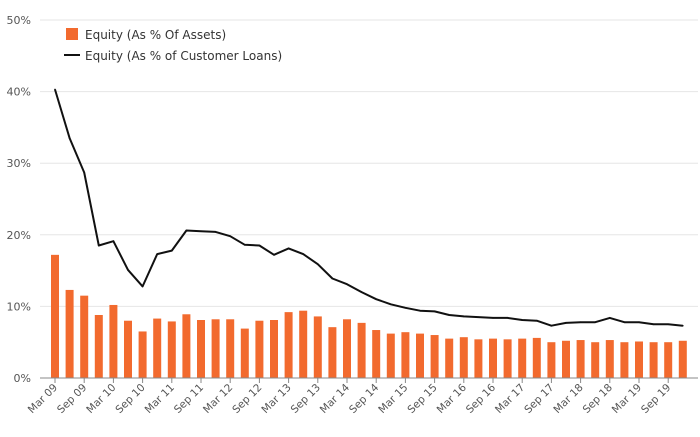  I want to click on legend-swatch-bar, so click(72, 34).